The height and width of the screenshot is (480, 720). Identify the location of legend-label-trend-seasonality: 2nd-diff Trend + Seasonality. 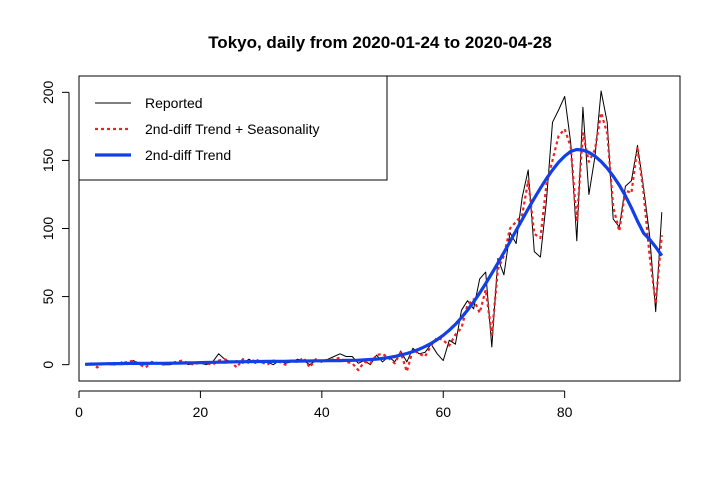
(232, 129).